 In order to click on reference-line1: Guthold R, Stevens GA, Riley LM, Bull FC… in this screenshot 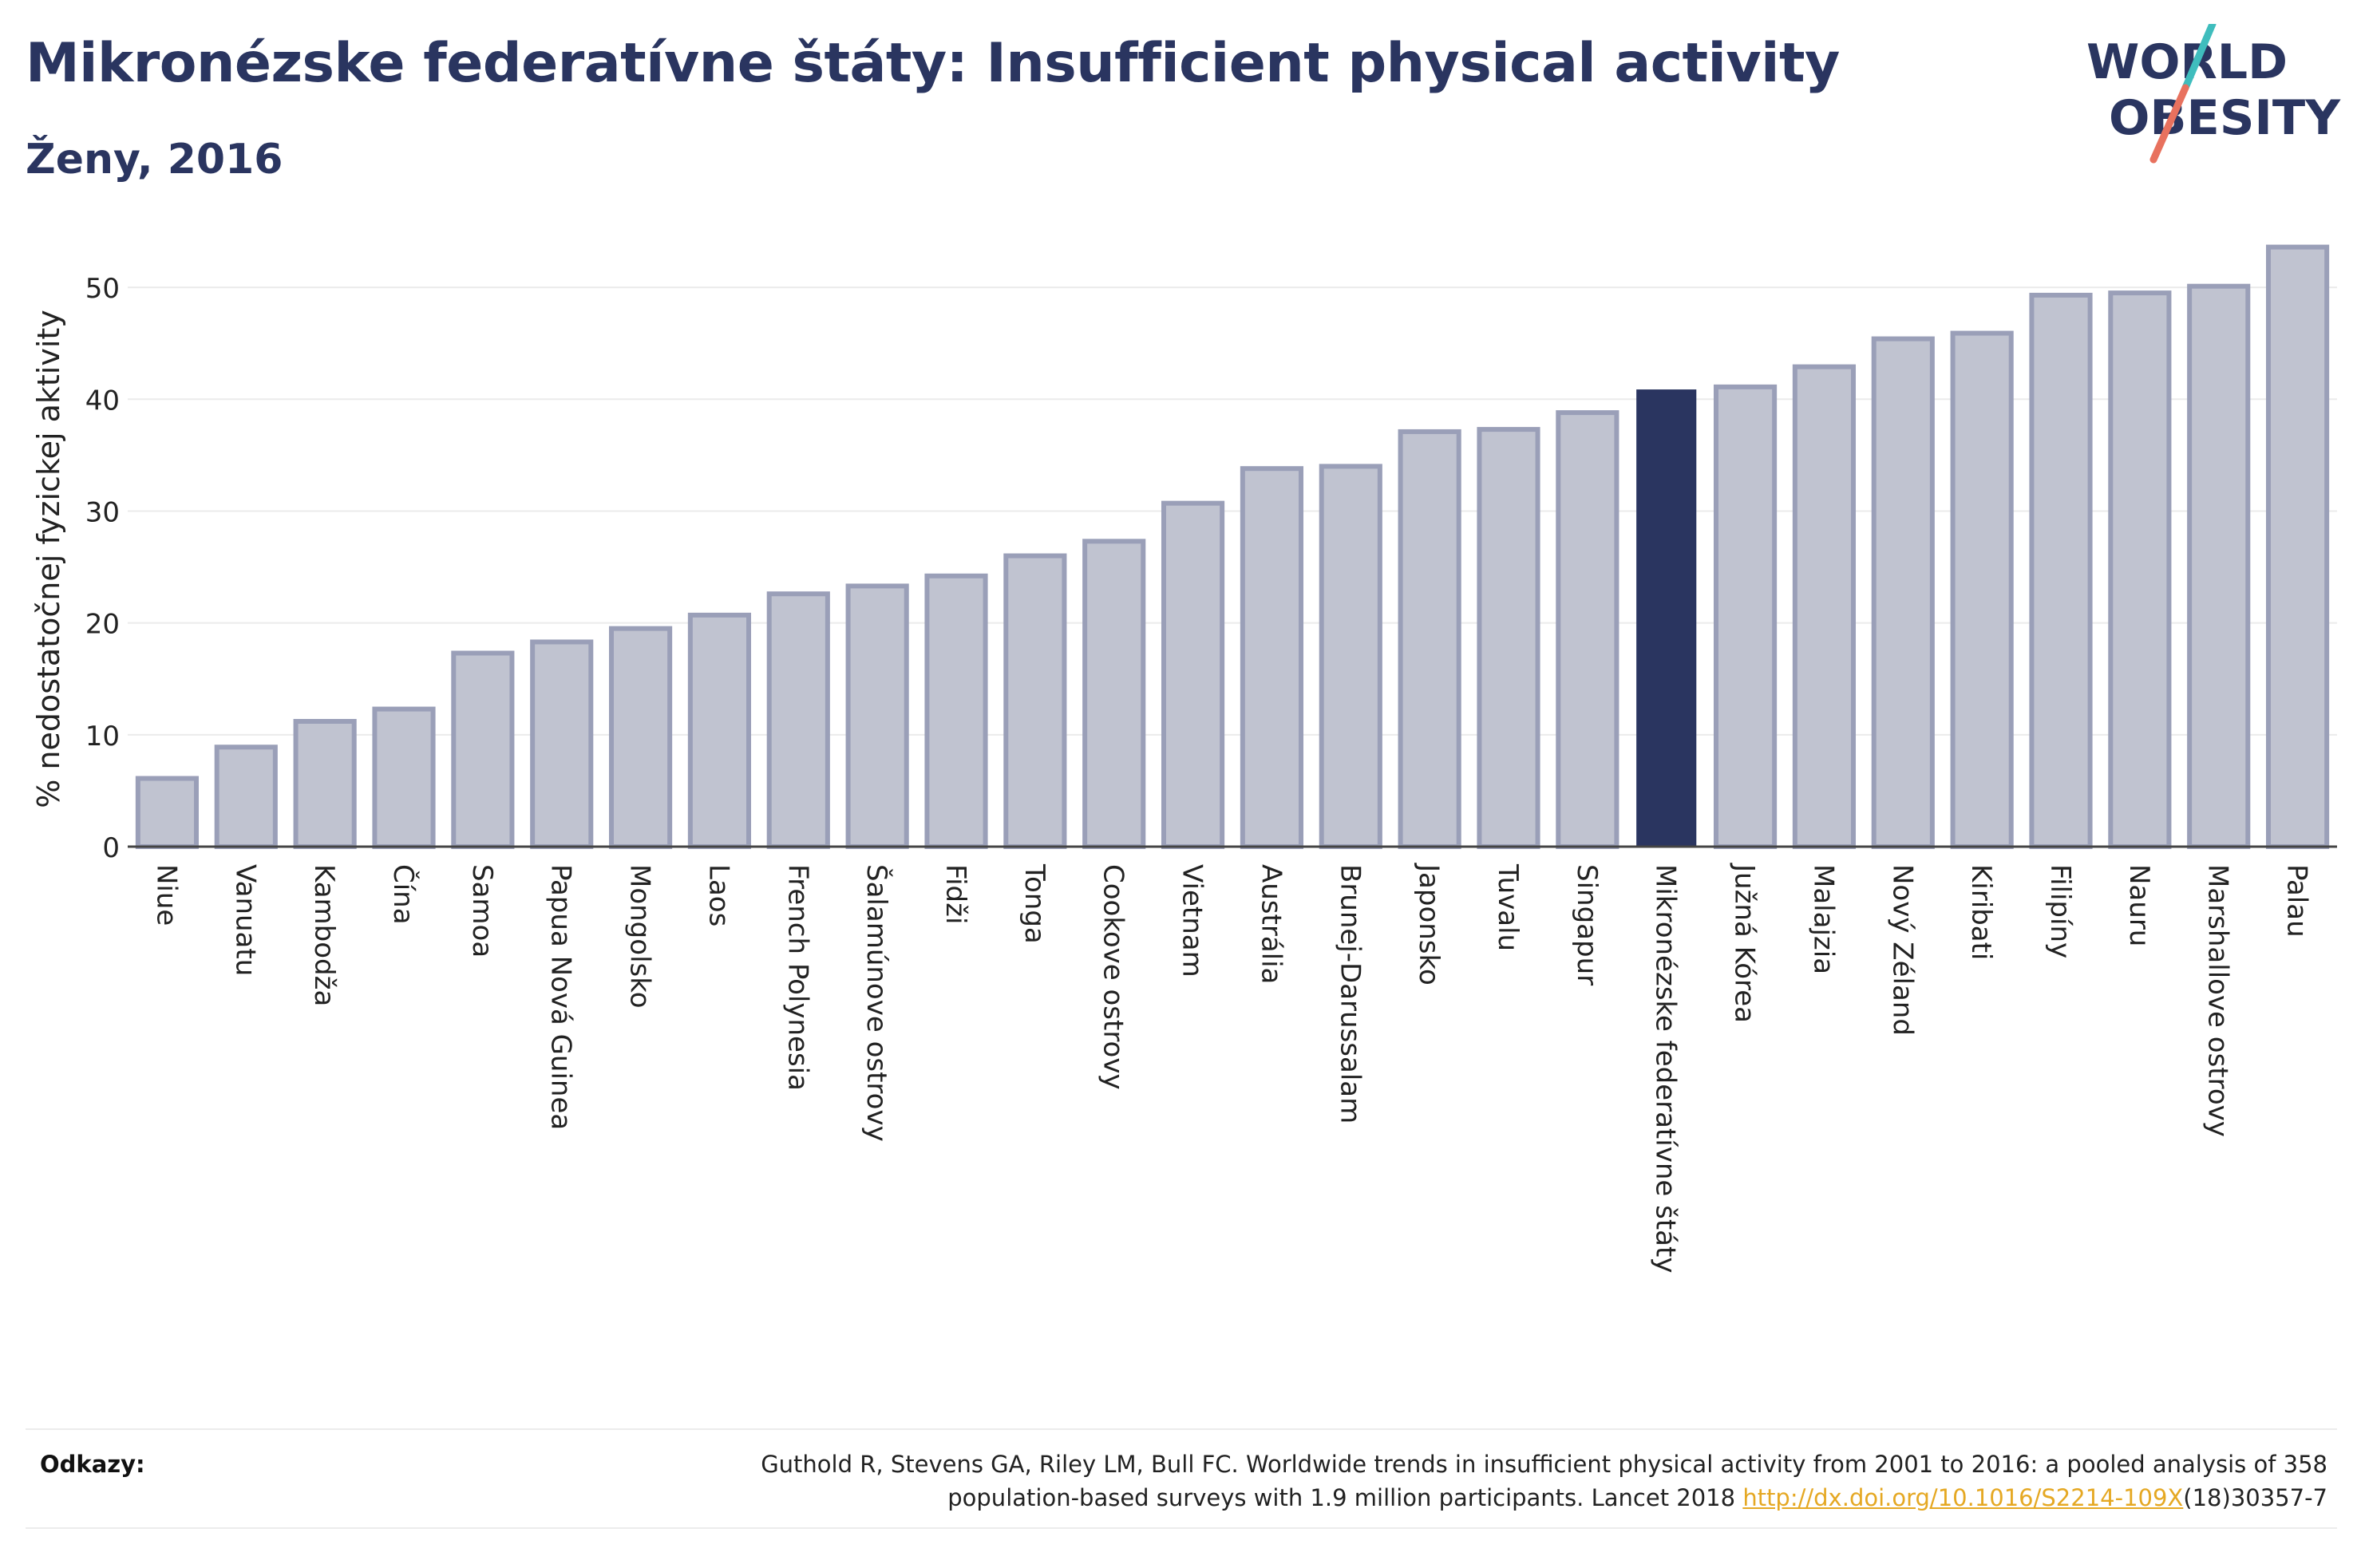, I will do `click(1544, 1464)`.